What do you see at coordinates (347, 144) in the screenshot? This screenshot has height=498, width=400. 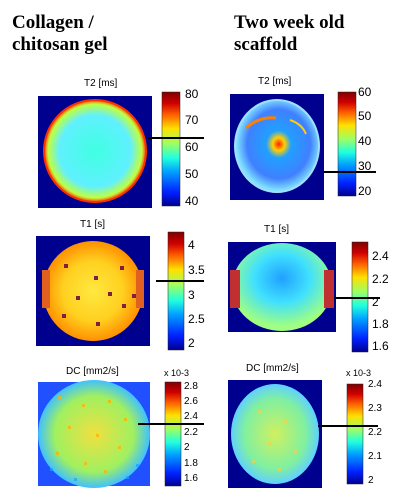 I see `scaffold-t2-colorbar` at bounding box center [347, 144].